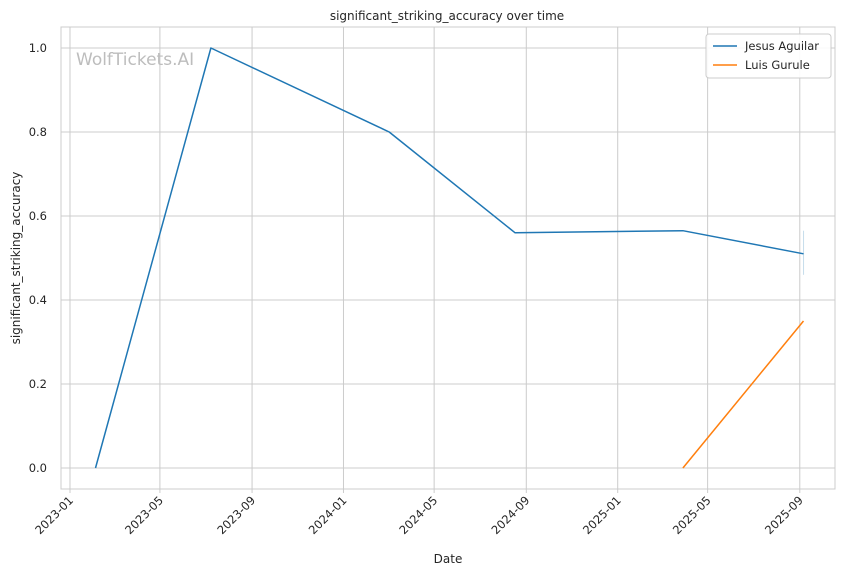  What do you see at coordinates (144, 515) in the screenshot?
I see `x-tick-label: 2023-05` at bounding box center [144, 515].